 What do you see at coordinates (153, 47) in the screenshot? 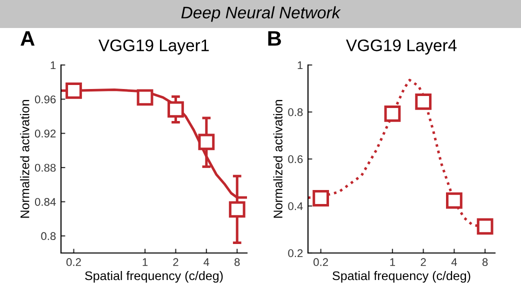
I see `chart-title: VGG19 Layer1` at bounding box center [153, 47].